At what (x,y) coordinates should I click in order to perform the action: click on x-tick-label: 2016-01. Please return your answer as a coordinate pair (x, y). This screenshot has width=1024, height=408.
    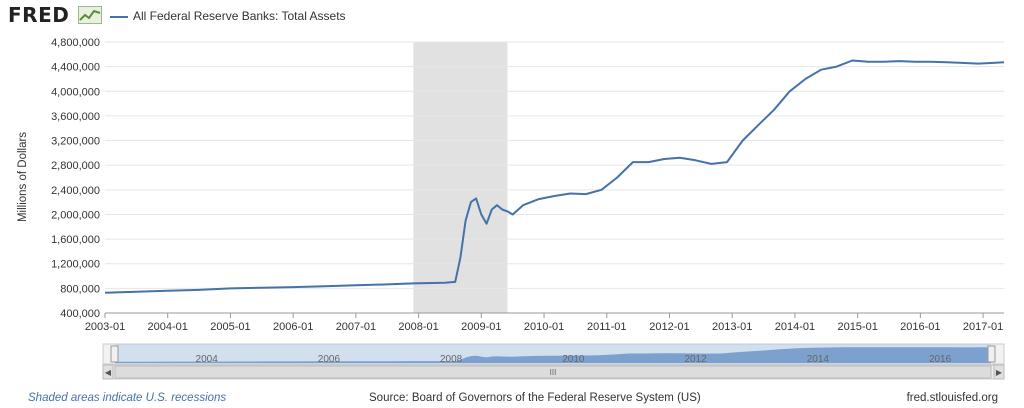
    Looking at the image, I should click on (920, 327).